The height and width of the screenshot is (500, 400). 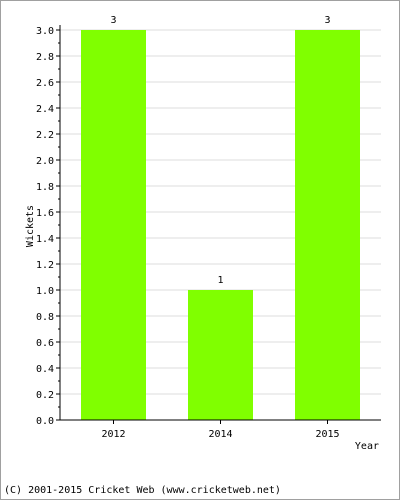 What do you see at coordinates (45, 161) in the screenshot?
I see `y-tick-label: 2.0` at bounding box center [45, 161].